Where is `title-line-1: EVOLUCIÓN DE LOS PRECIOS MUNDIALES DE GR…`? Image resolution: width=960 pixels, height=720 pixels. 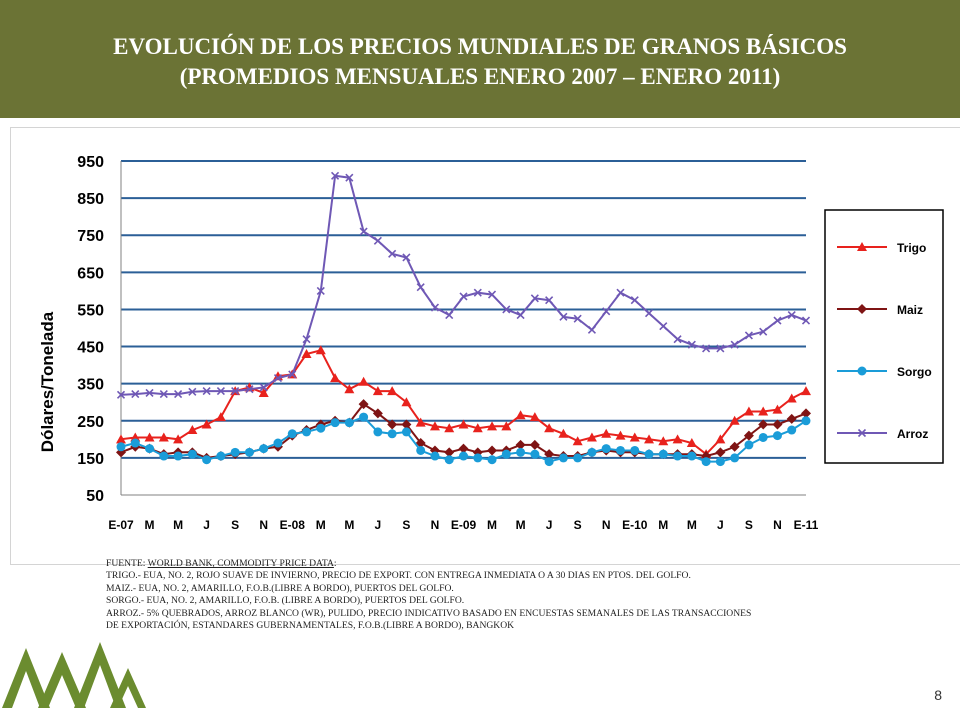
title-line-1: EVOLUCIÓN DE LOS PRECIOS MUNDIALES DE GR… is located at coordinates (480, 46).